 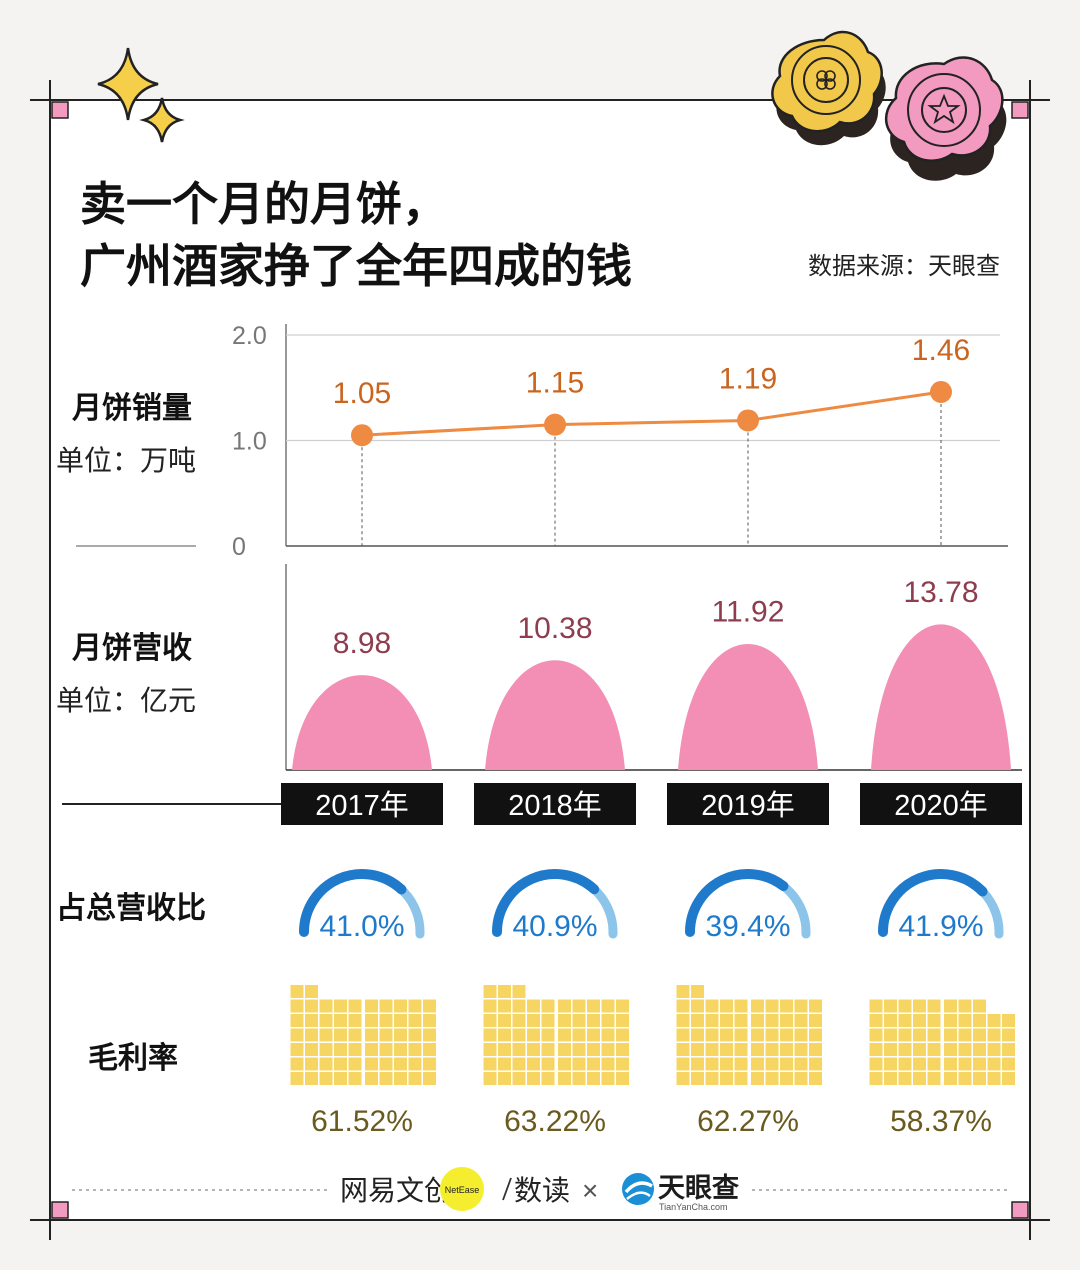 What do you see at coordinates (132, 408) in the screenshot?
I see `sales-label: 月饼销量` at bounding box center [132, 408].